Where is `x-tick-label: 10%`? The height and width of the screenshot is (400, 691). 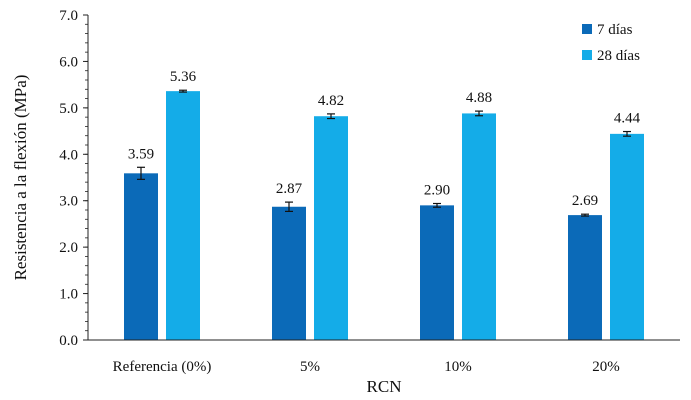
x-tick-label: 10% is located at coordinates (458, 367).